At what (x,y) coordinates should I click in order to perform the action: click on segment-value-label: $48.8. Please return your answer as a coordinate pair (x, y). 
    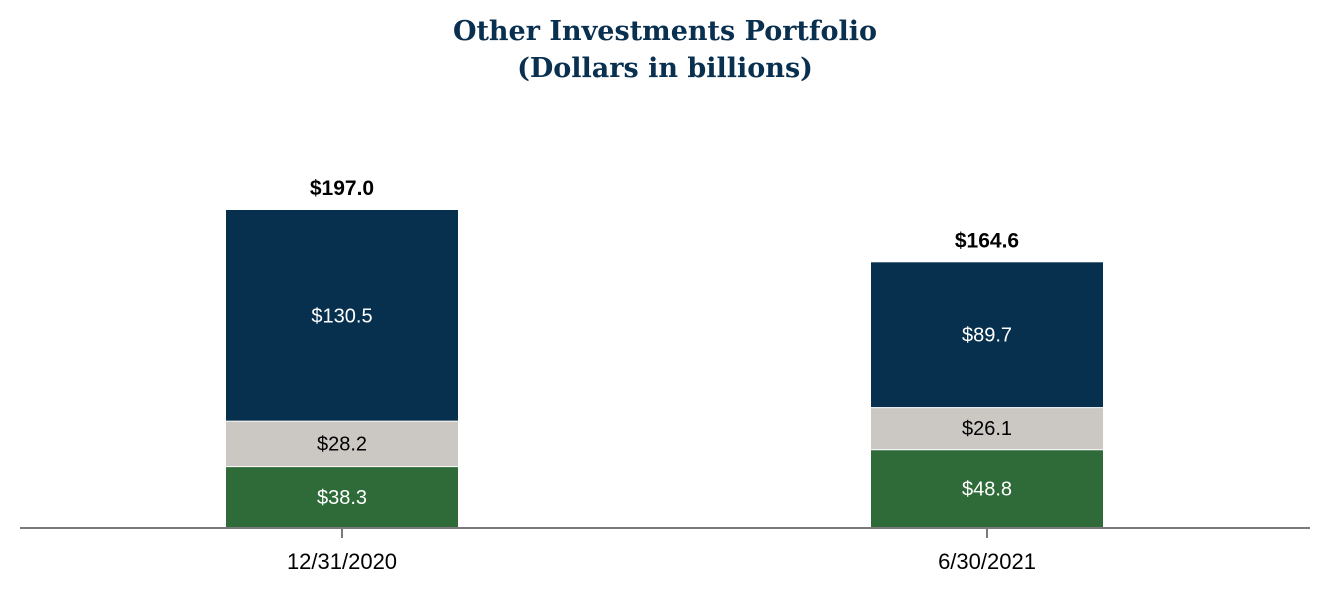
    Looking at the image, I should click on (987, 490).